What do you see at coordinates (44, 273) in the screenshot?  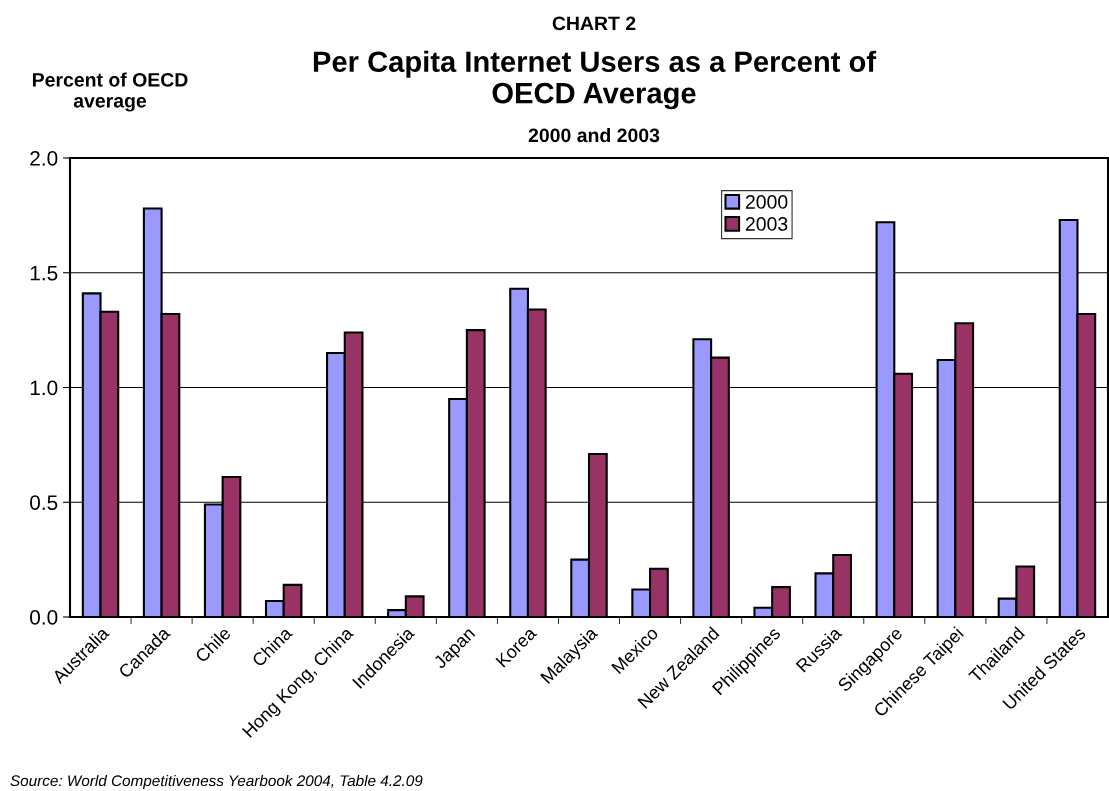 I see `y-tick-label: 1.5` at bounding box center [44, 273].